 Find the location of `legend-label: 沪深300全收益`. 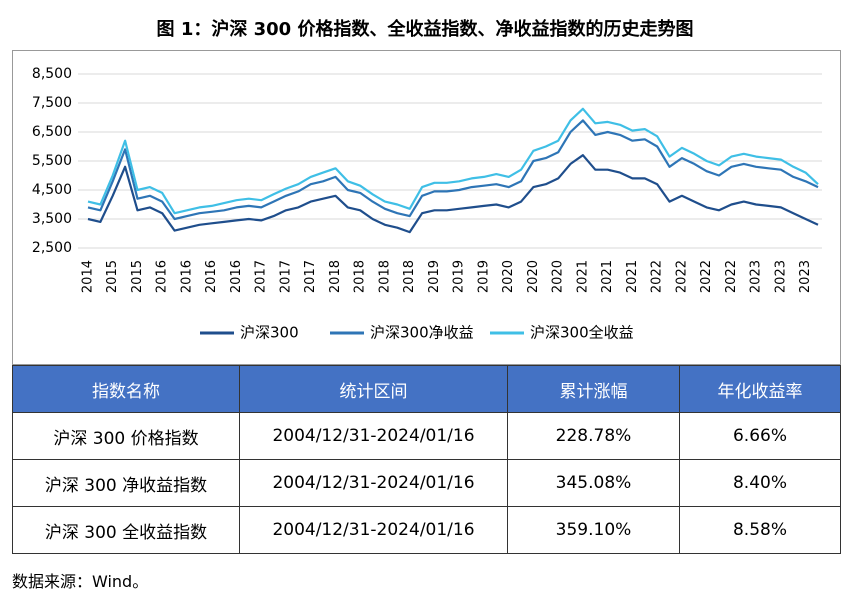

legend-label: 沪深300全收益 is located at coordinates (582, 333).